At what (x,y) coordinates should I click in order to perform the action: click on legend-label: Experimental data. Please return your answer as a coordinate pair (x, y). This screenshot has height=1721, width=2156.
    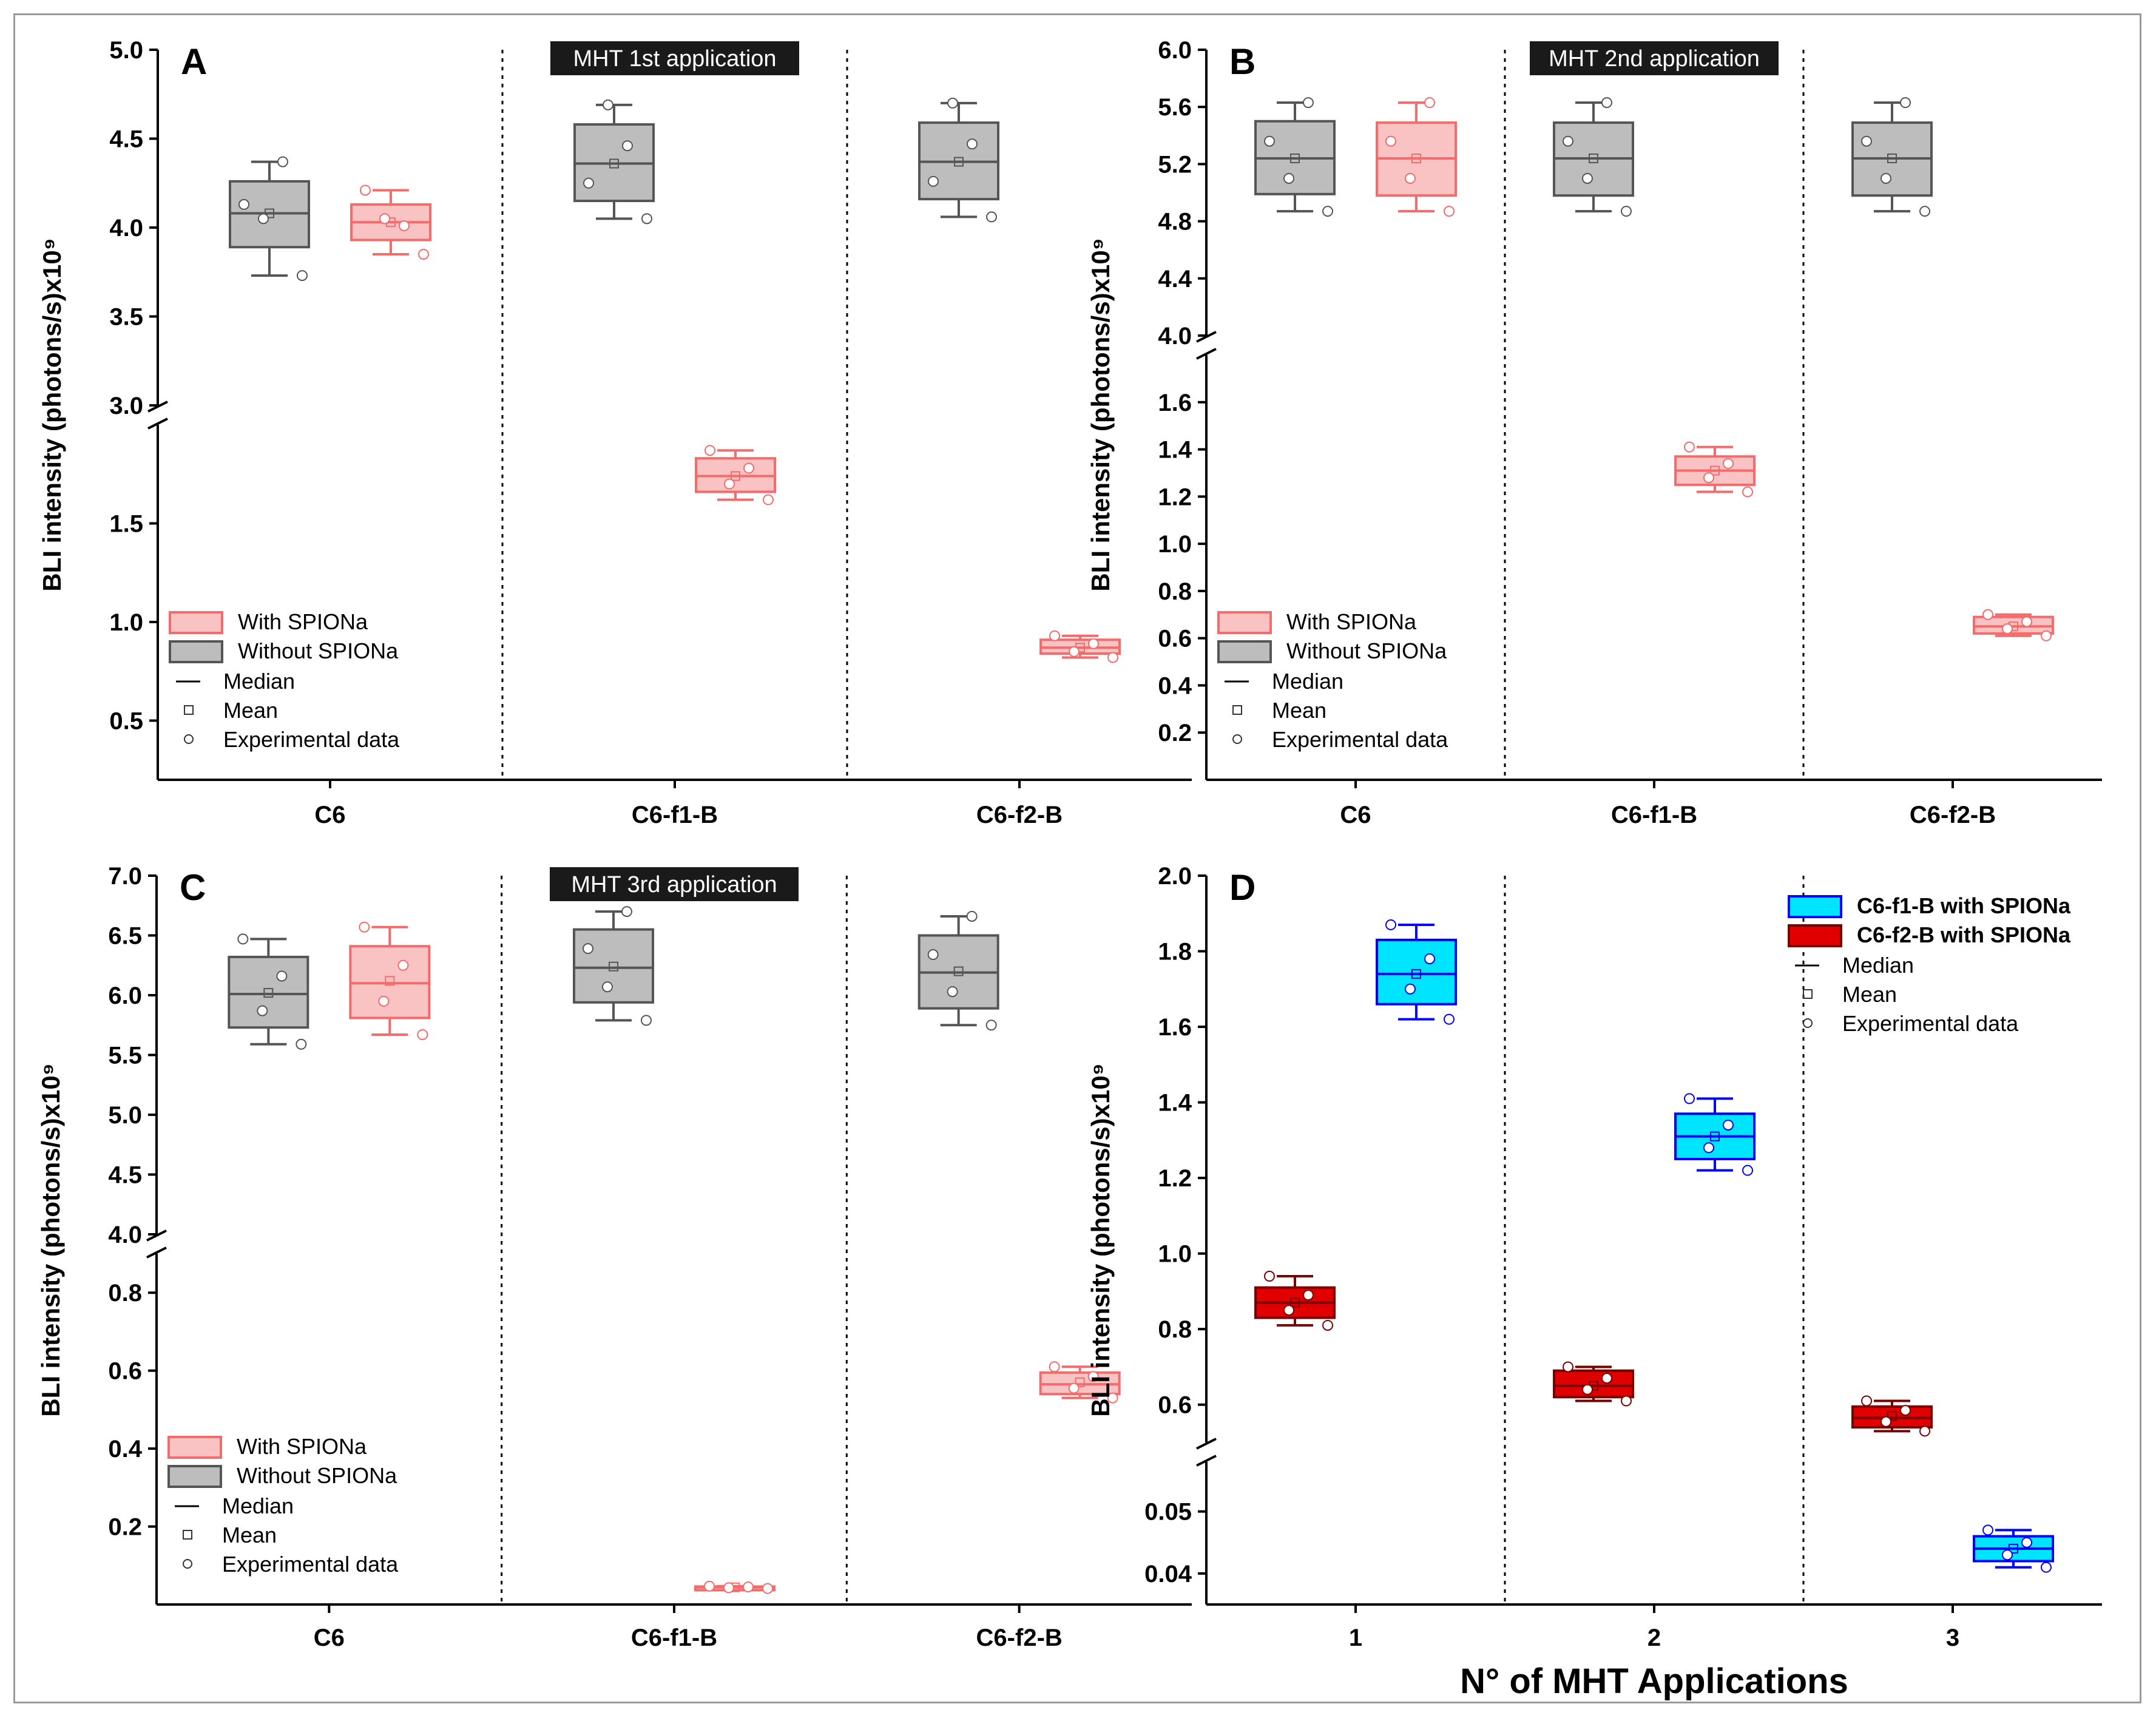
    Looking at the image, I should click on (1360, 739).